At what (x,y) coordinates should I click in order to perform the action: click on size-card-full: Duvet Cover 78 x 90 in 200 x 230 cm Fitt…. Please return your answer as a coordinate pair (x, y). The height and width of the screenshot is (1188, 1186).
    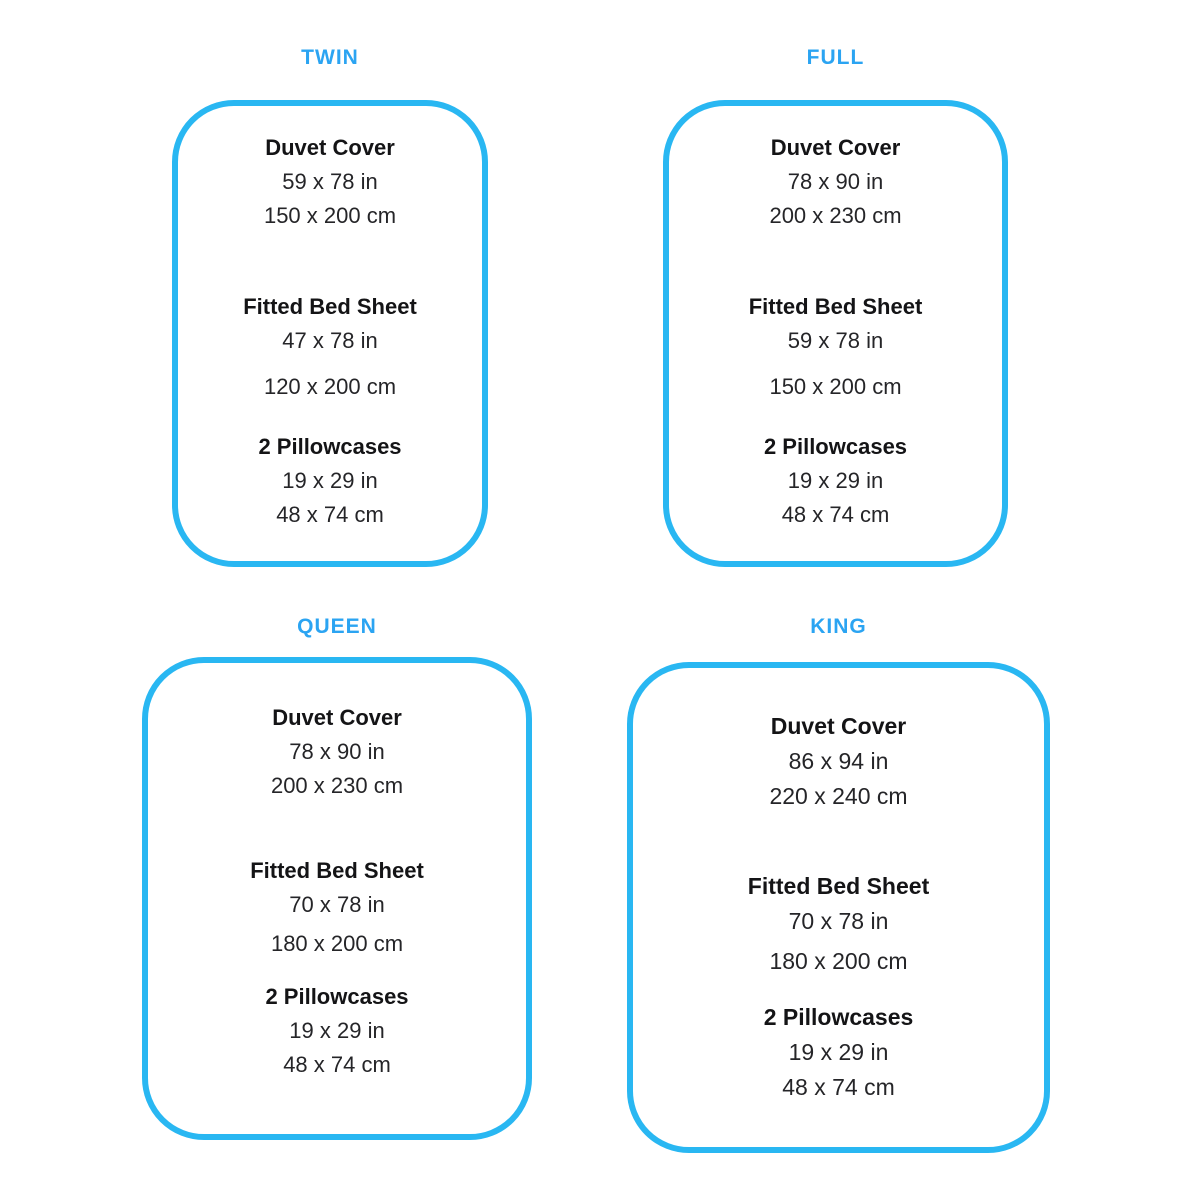
    Looking at the image, I should click on (835, 333).